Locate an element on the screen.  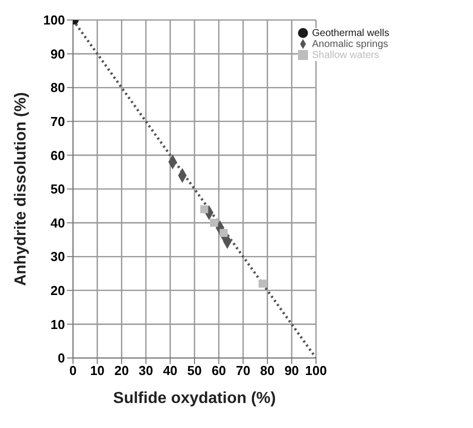
legend-label: Anomalic springs is located at coordinates (350, 44).